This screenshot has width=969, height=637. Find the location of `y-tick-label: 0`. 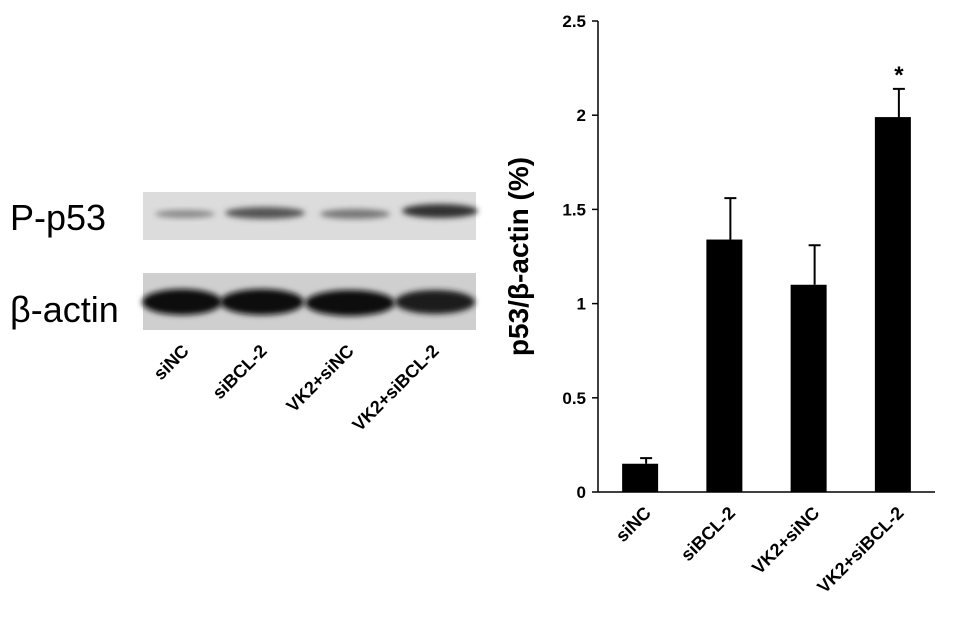

y-tick-label: 0 is located at coordinates (581, 492).